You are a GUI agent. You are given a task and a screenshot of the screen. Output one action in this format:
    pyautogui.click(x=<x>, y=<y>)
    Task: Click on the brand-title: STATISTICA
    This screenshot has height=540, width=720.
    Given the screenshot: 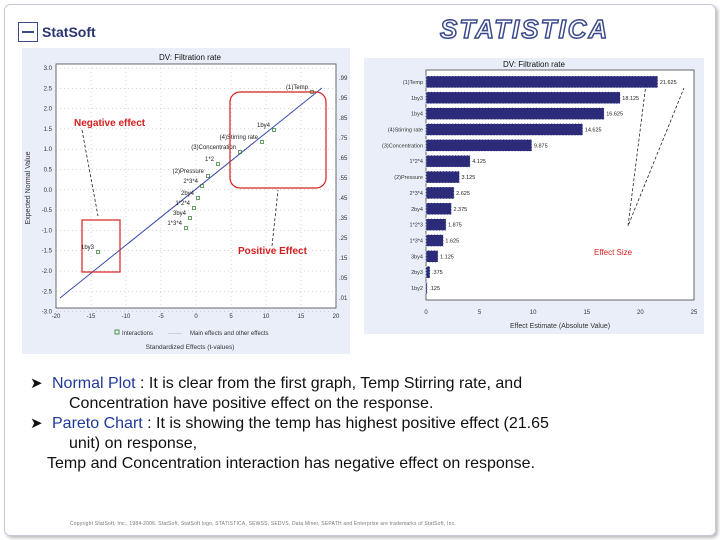 What is the action you would take?
    pyautogui.click(x=524, y=29)
    